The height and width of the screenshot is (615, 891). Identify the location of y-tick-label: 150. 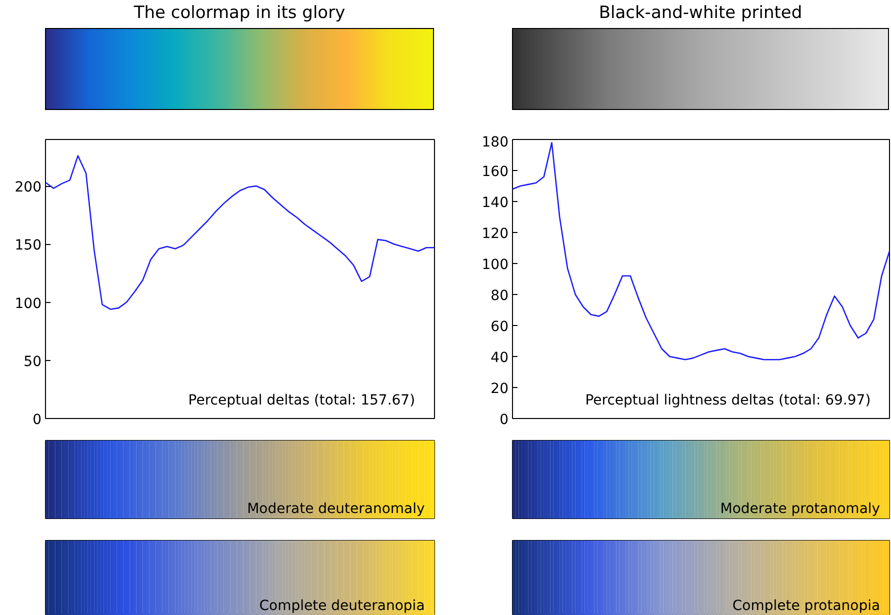
(28, 246).